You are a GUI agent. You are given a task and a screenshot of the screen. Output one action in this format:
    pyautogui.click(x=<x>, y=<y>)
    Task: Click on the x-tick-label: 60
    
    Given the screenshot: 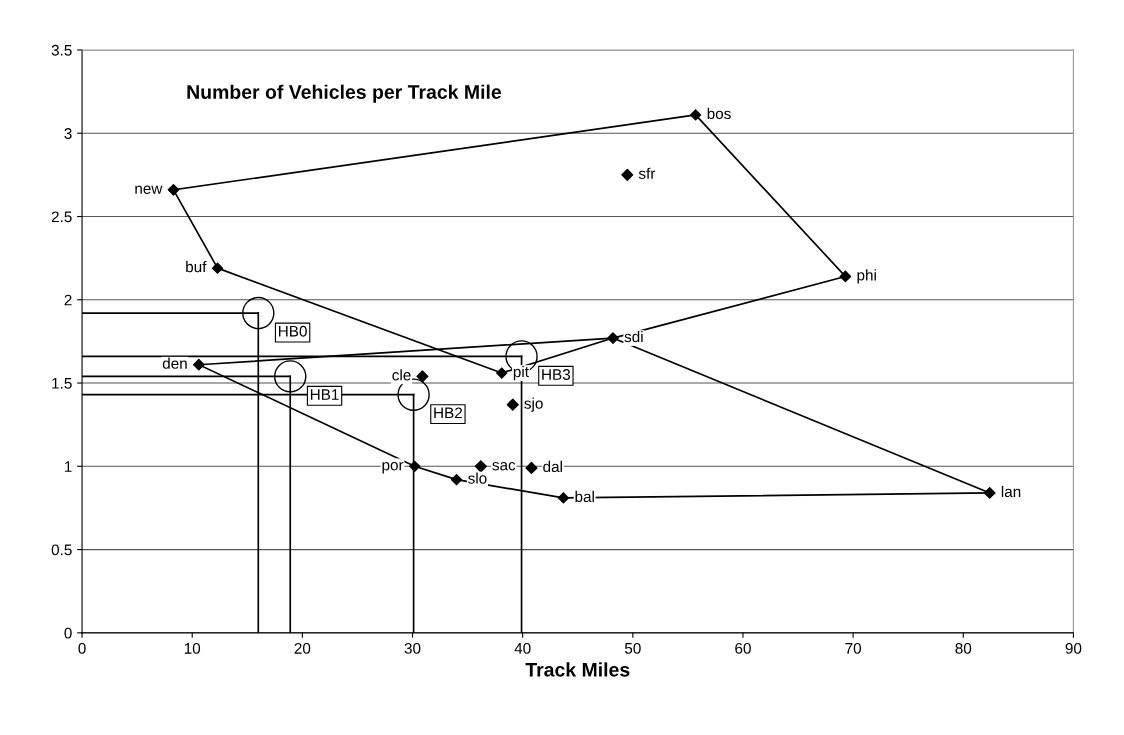 What is the action you would take?
    pyautogui.click(x=743, y=648)
    